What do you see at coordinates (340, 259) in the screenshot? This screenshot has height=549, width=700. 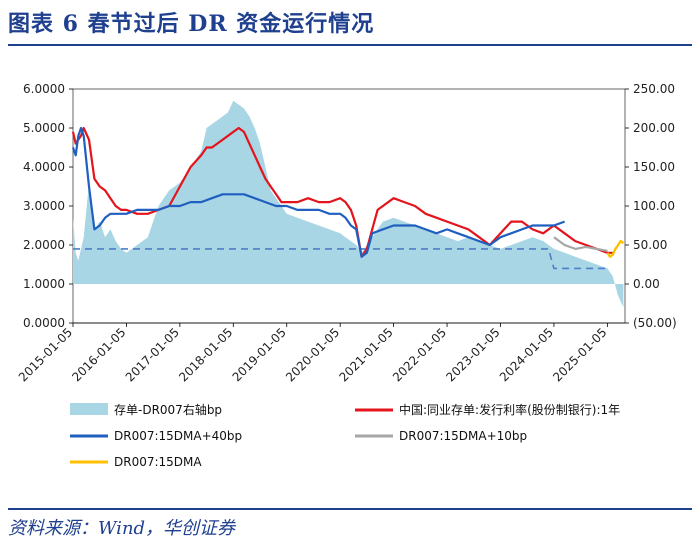 I see `series-dashed-reference` at bounding box center [340, 259].